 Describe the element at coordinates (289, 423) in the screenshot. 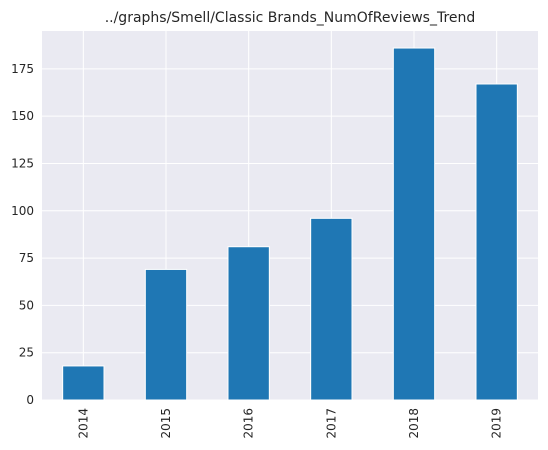

I see `x-axis-ticks: 2014 2015 2016 2017 2018 2019` at that location.